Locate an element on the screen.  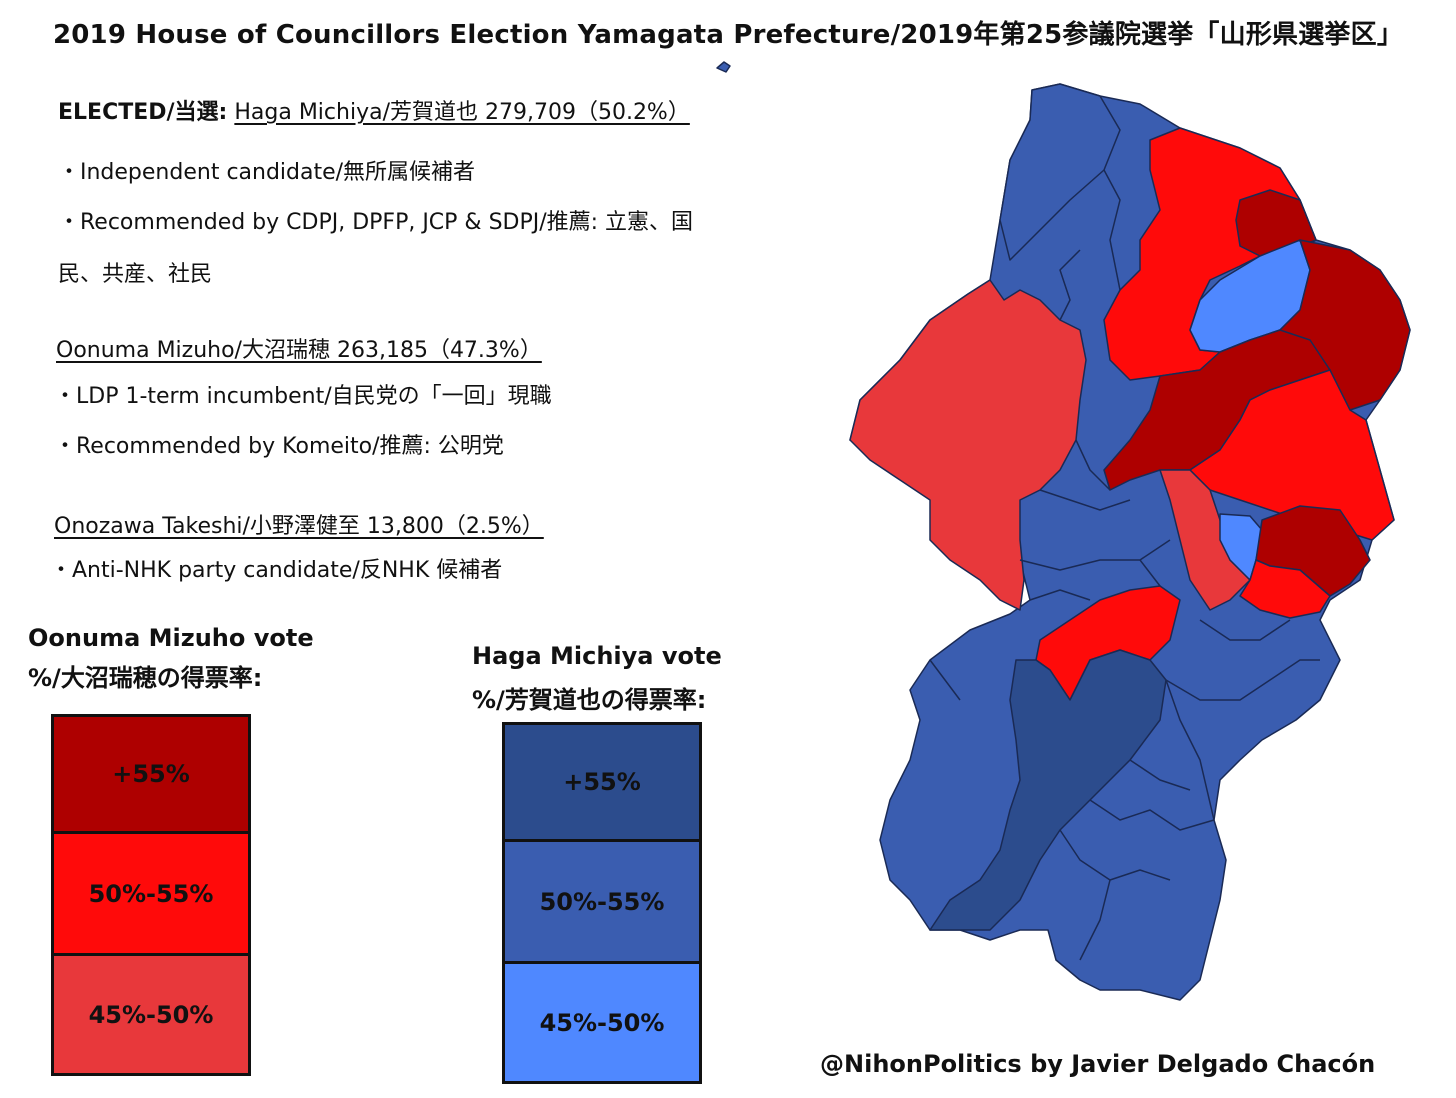
legend-haga-cell-50: 50%-55% is located at coordinates (602, 903).